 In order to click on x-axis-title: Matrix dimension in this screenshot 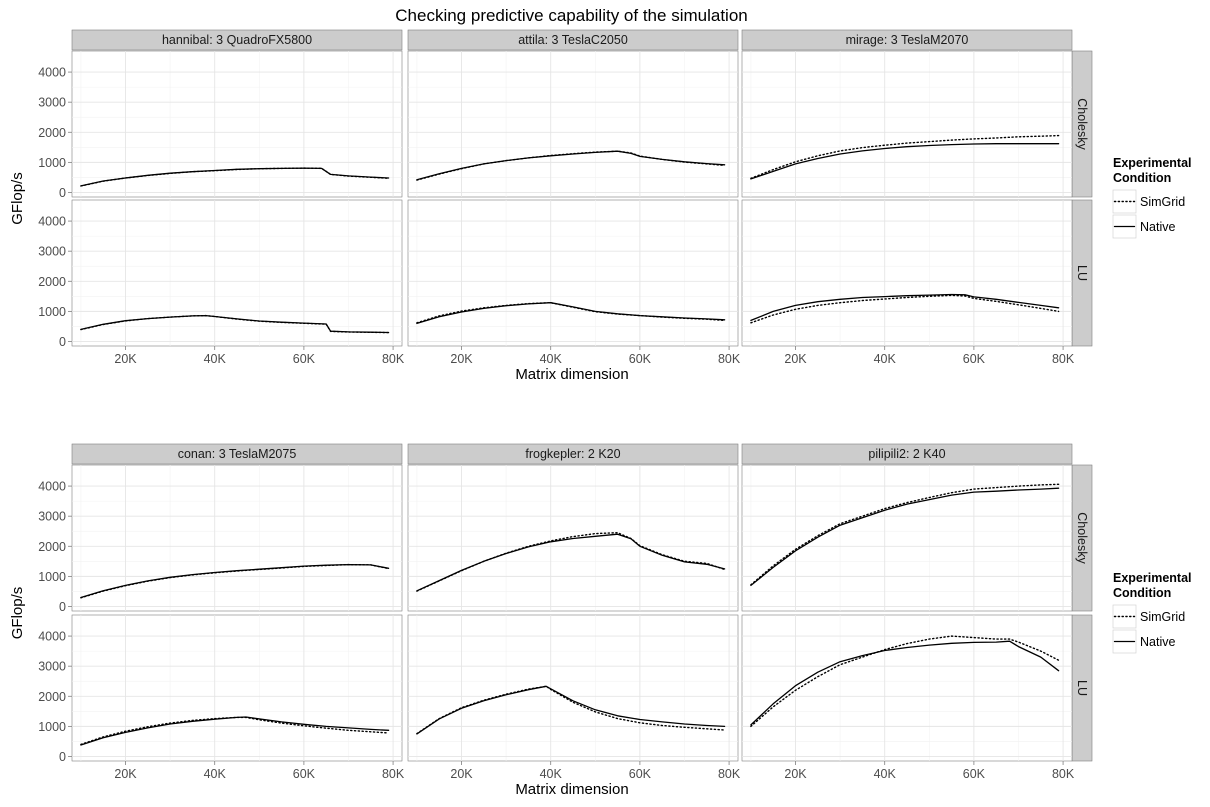, I will do `click(571, 374)`.